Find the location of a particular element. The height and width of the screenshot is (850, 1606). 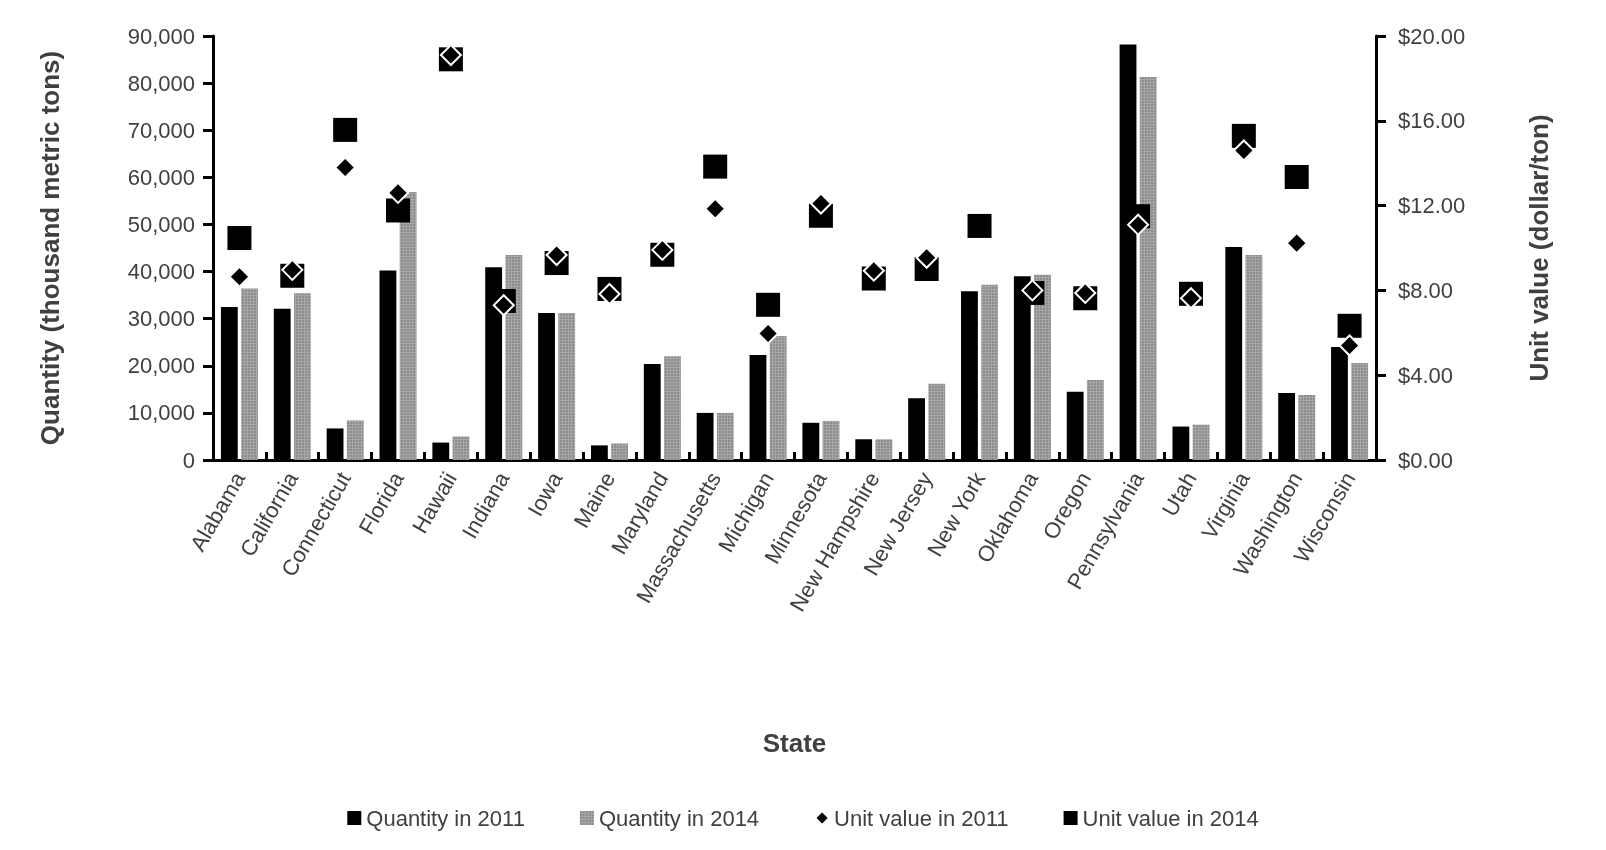

y2-tick-label: $0.00 is located at coordinates (1426, 460).